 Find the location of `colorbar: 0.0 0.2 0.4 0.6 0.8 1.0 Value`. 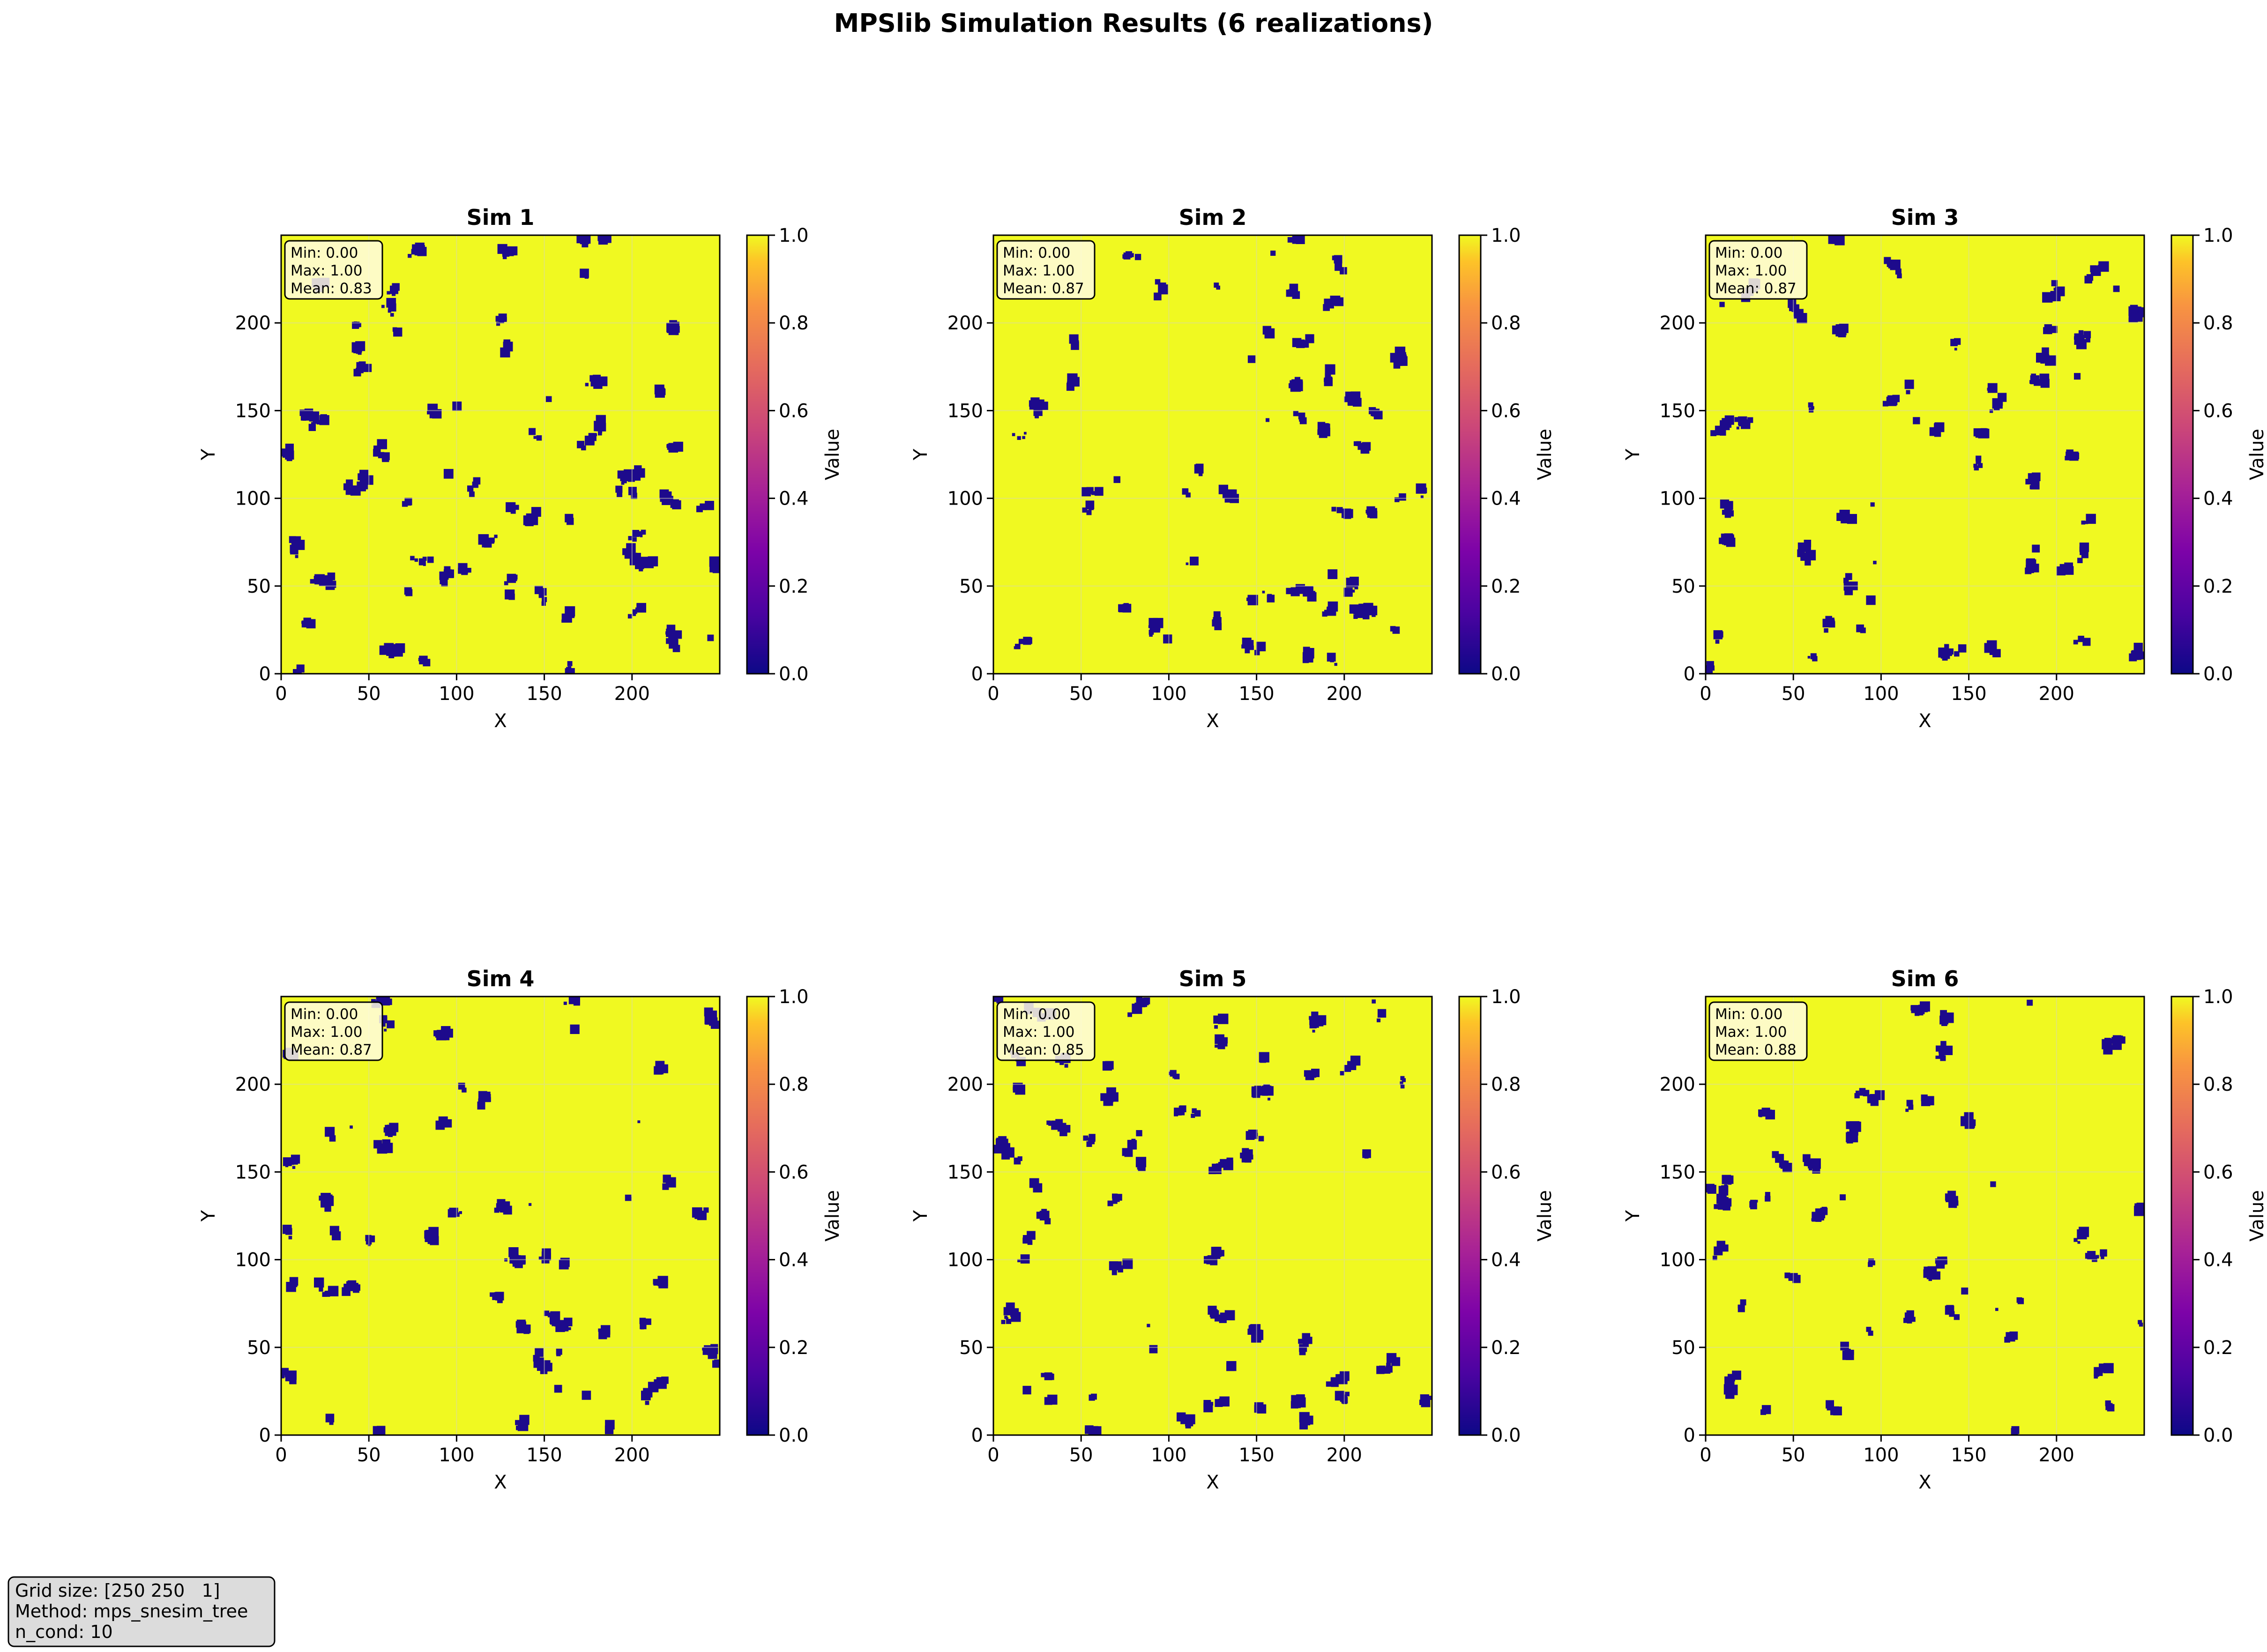

colorbar: 0.0 0.2 0.4 0.6 0.8 1.0 Value is located at coordinates (794, 1216).